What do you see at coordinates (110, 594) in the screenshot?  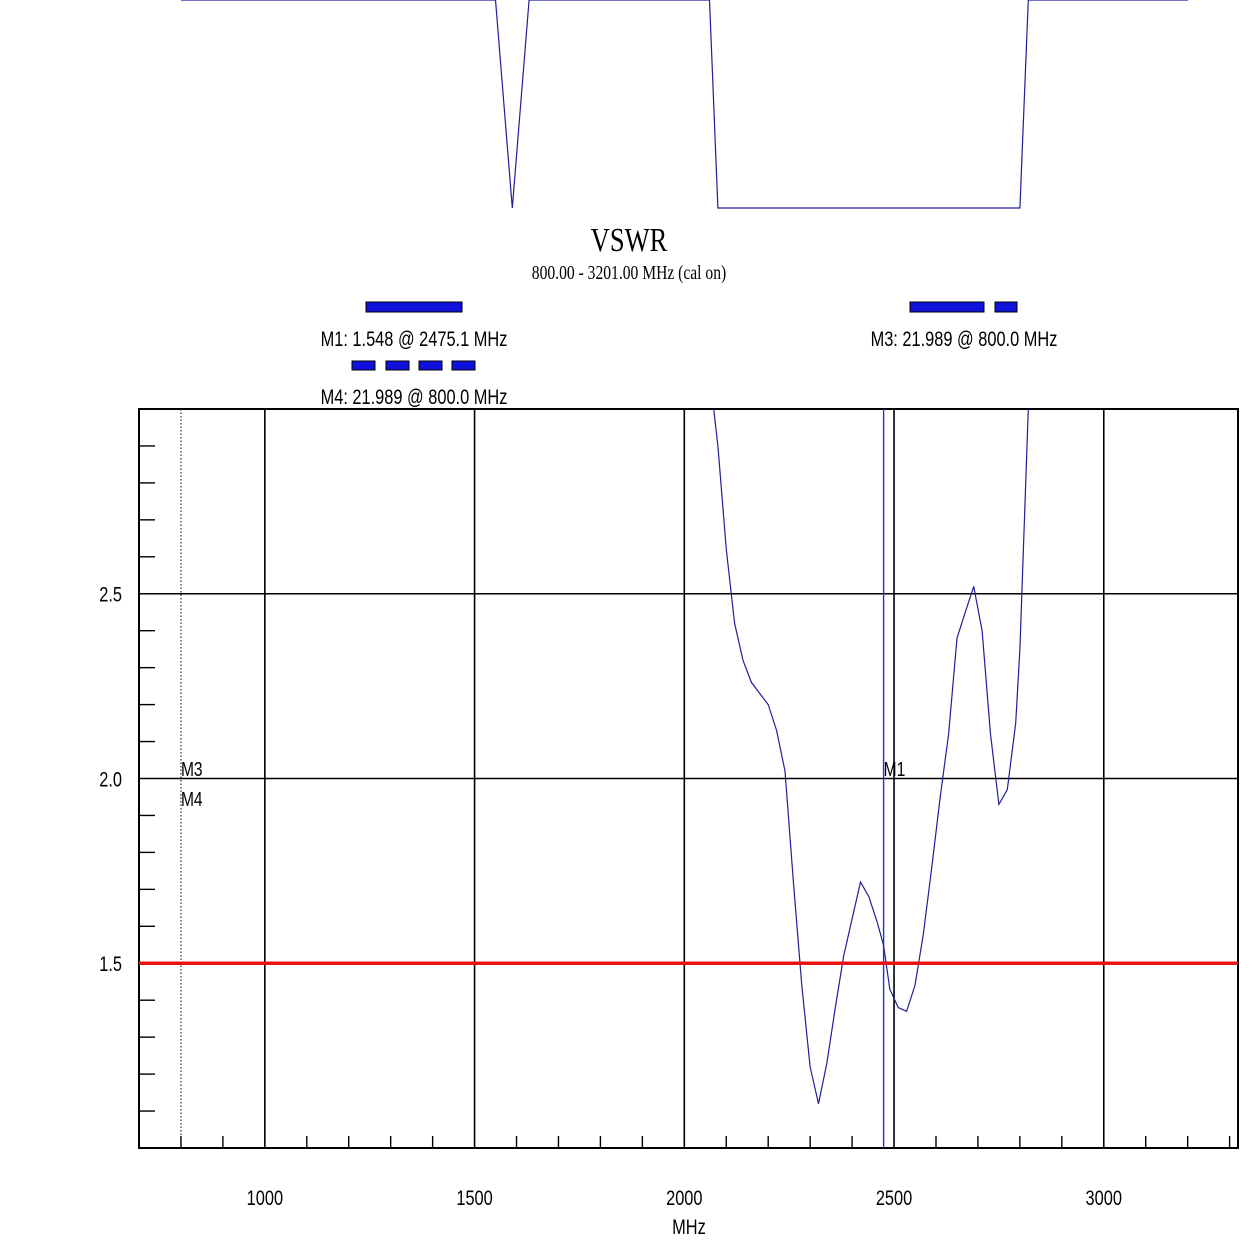 I see `y-tick-label: 2.5` at bounding box center [110, 594].